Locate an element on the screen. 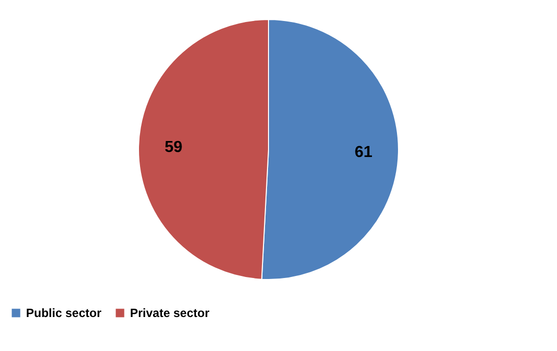  legend-label: Private sector is located at coordinates (170, 313).